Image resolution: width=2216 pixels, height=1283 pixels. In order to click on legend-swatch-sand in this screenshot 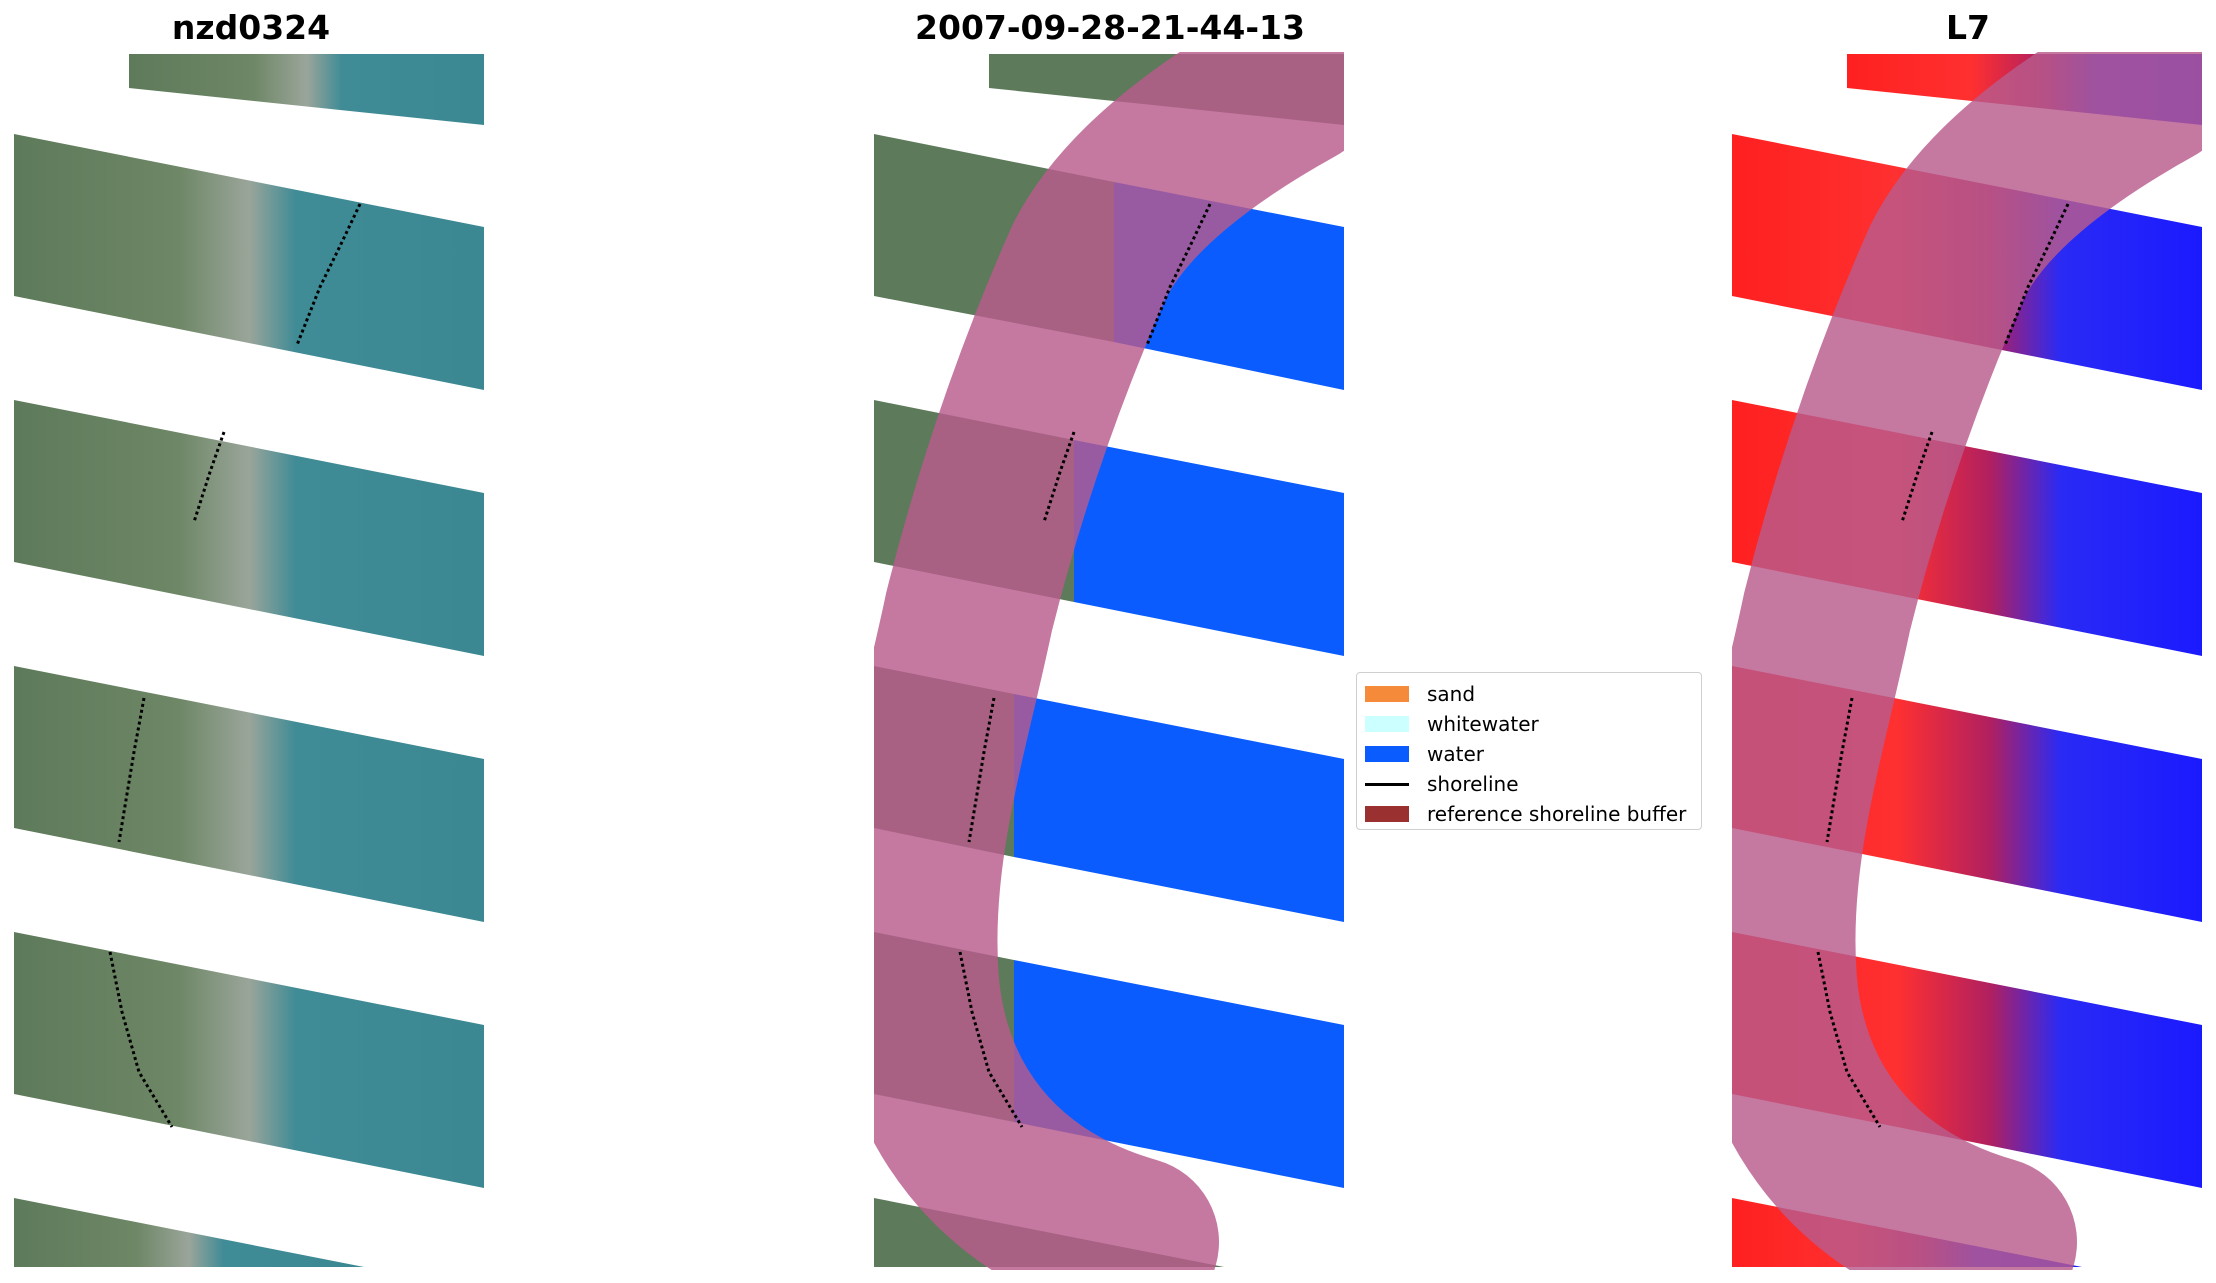, I will do `click(1387, 694)`.